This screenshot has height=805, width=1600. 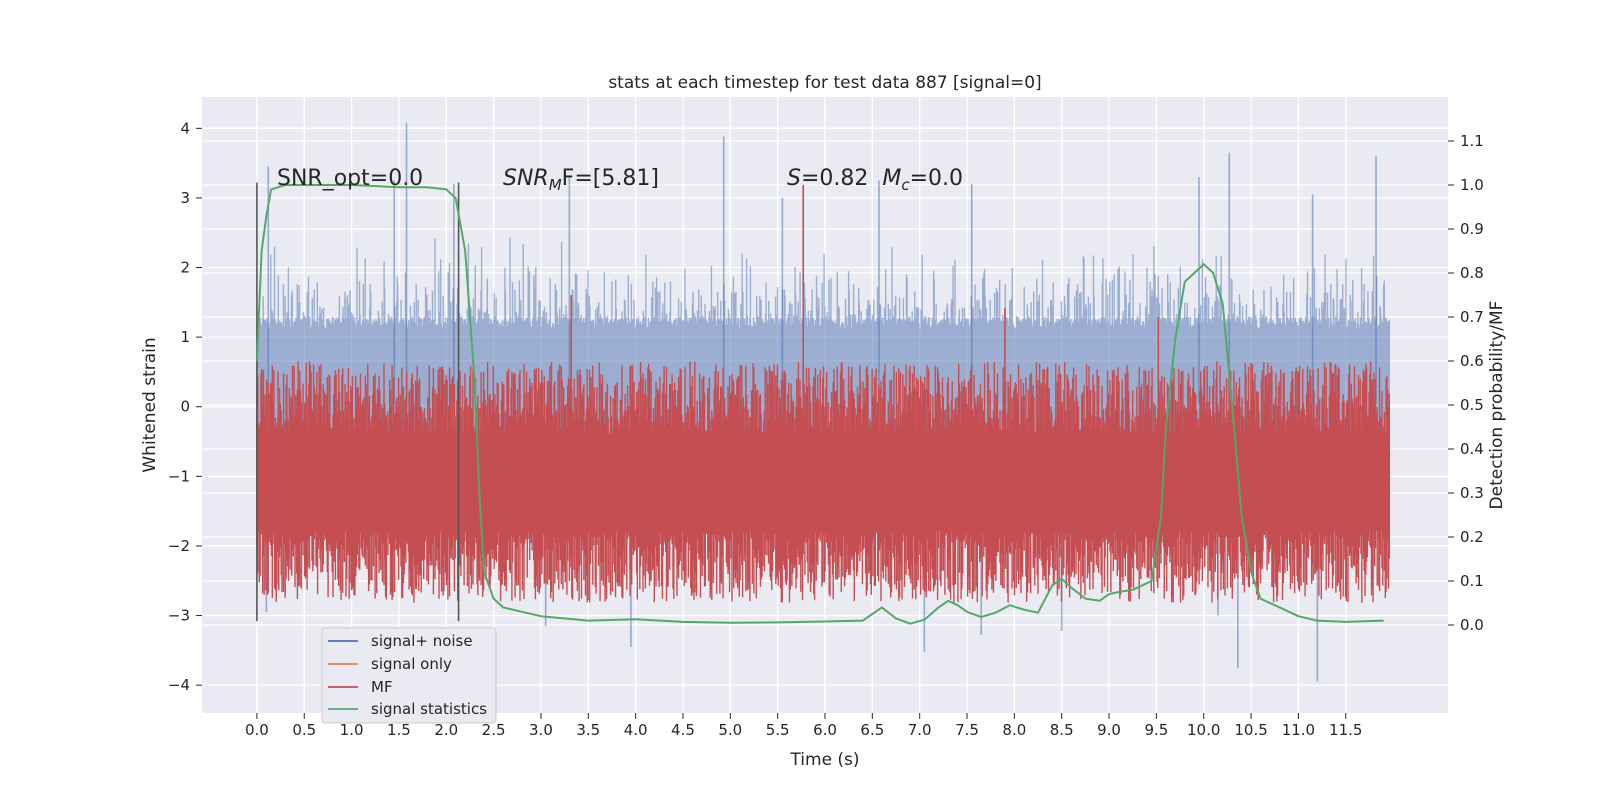 What do you see at coordinates (1472, 449) in the screenshot?
I see `y2-tick-label: 0.4` at bounding box center [1472, 449].